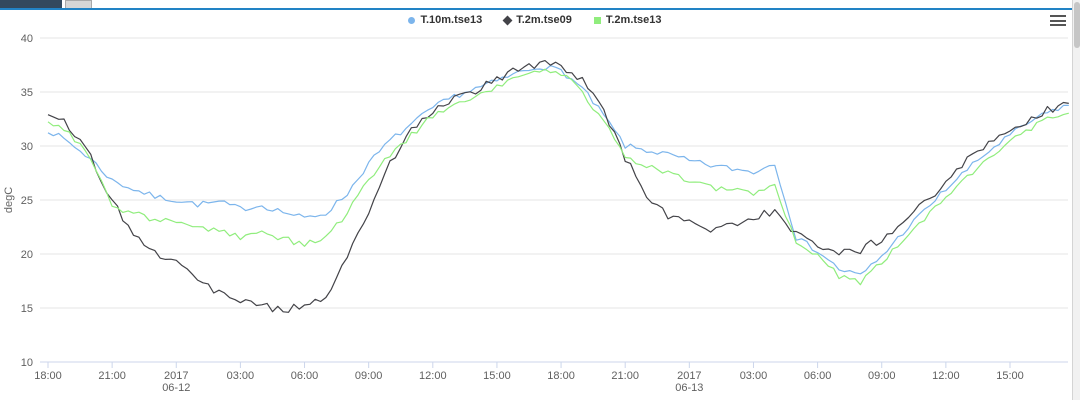  I want to click on svg-text: degC, so click(9, 200).